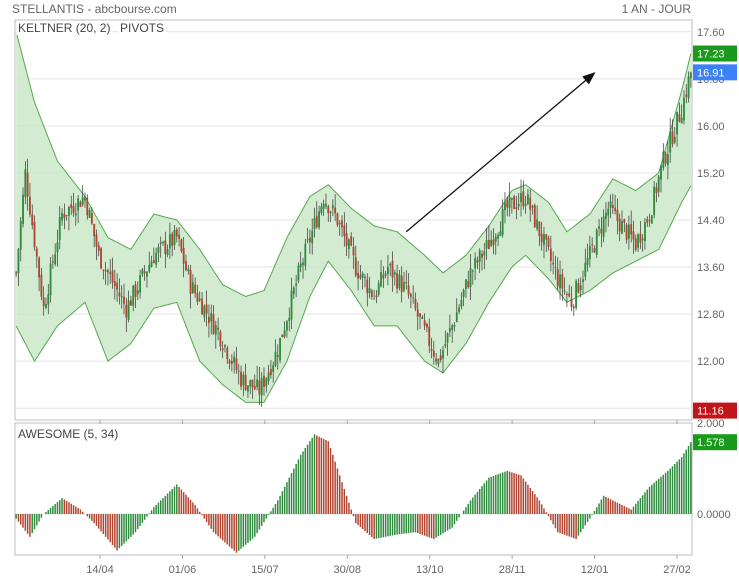  Describe the element at coordinates (500, 152) in the screenshot. I see `trend-arrow` at that location.